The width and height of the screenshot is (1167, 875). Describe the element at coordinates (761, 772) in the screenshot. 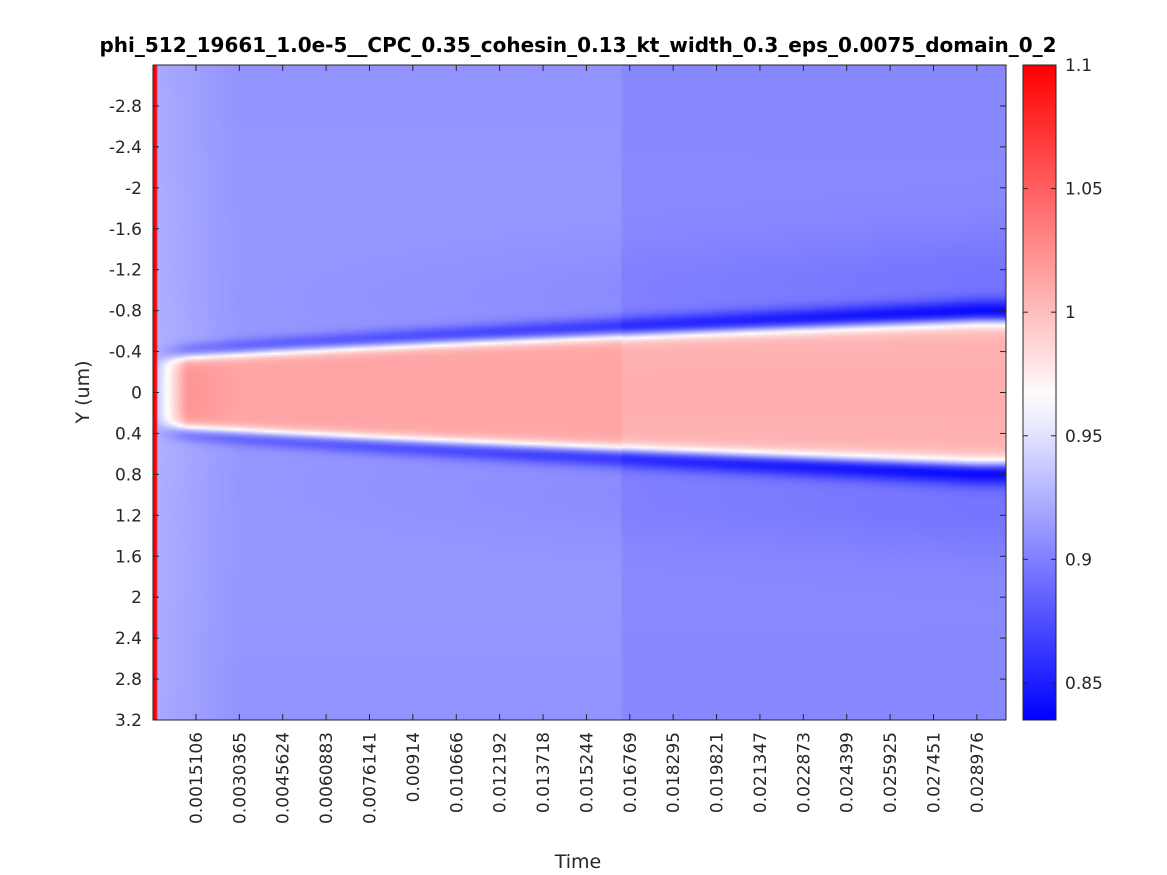

I see `x-tick-label: 0.021347` at that location.